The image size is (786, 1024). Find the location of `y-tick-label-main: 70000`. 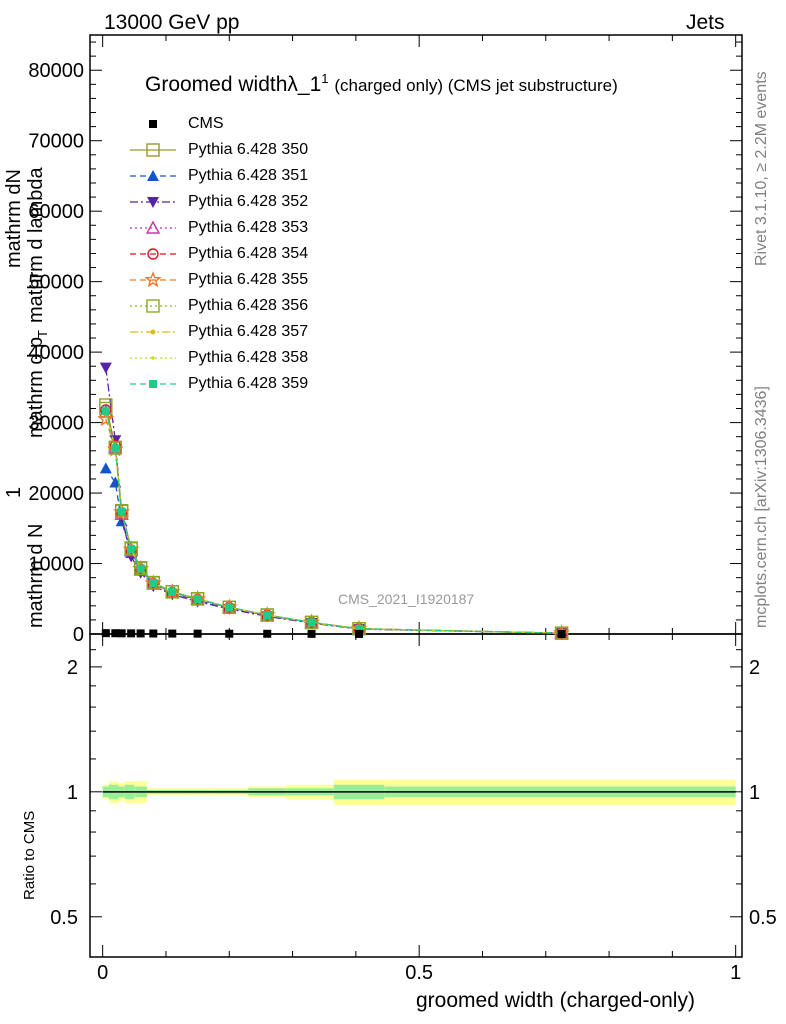

y-tick-label-main: 70000 is located at coordinates (56, 142).